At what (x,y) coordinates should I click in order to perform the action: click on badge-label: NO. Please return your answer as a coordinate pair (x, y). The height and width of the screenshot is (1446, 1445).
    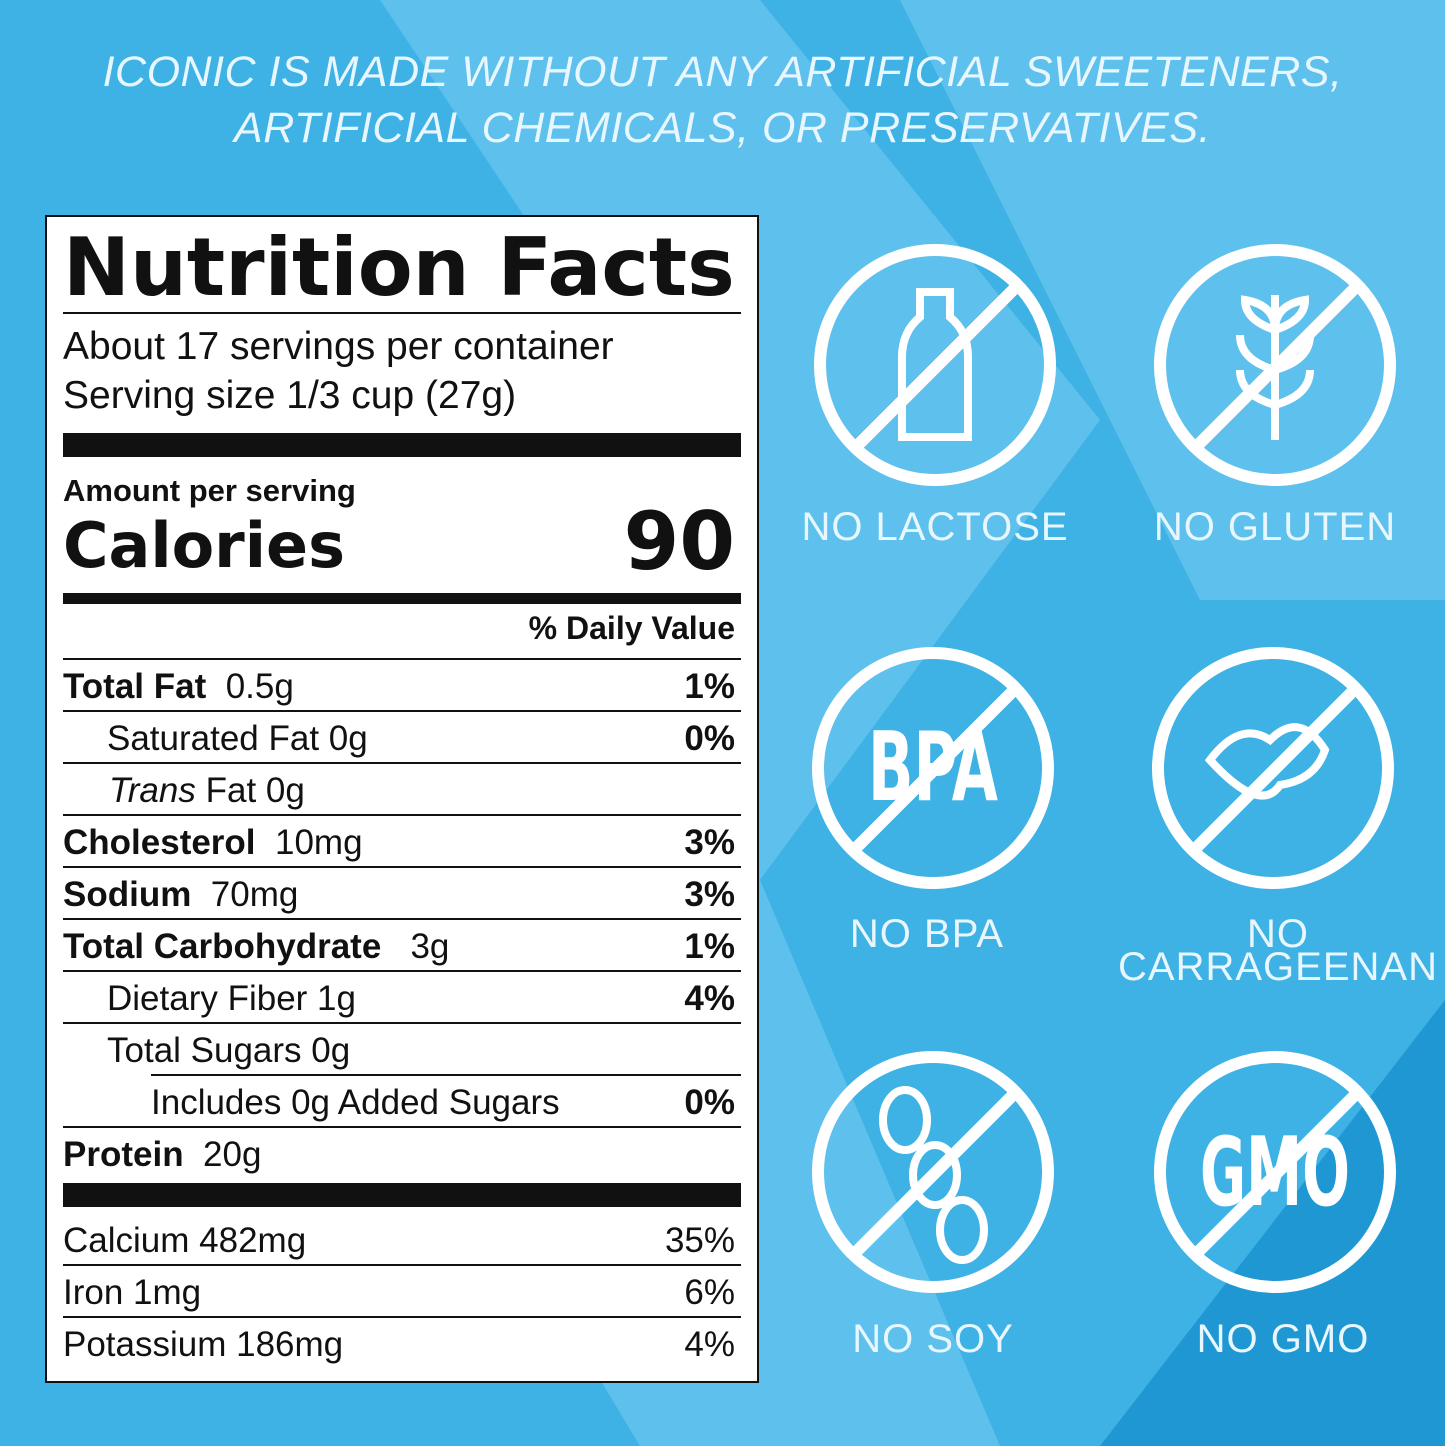
    Looking at the image, I should click on (1278, 934).